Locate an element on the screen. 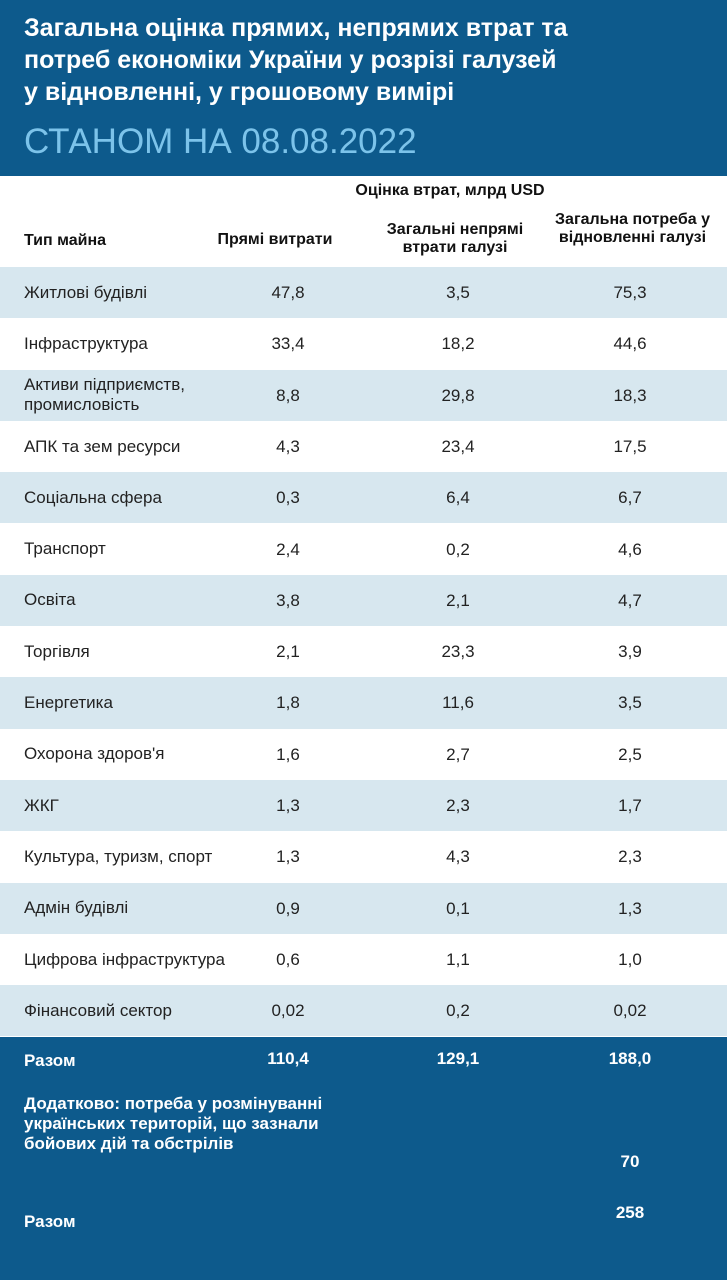 This screenshot has height=1280, width=727. total-label: Разом is located at coordinates (50, 1060).